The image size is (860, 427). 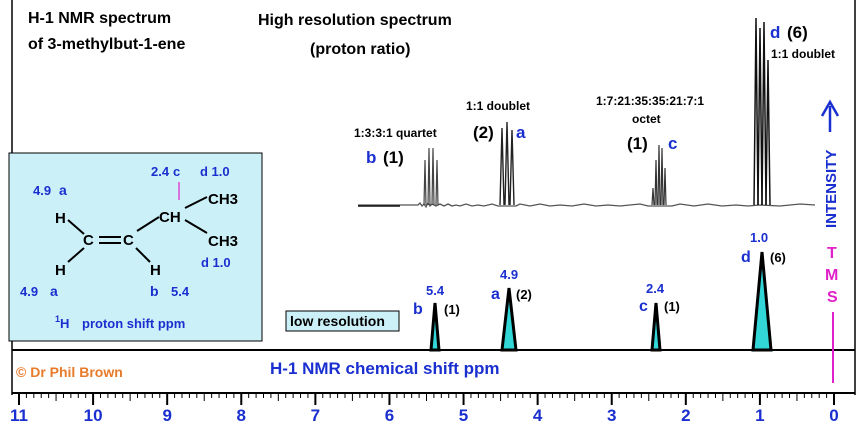 I want to click on low-res-peak-d, so click(x=762, y=301).